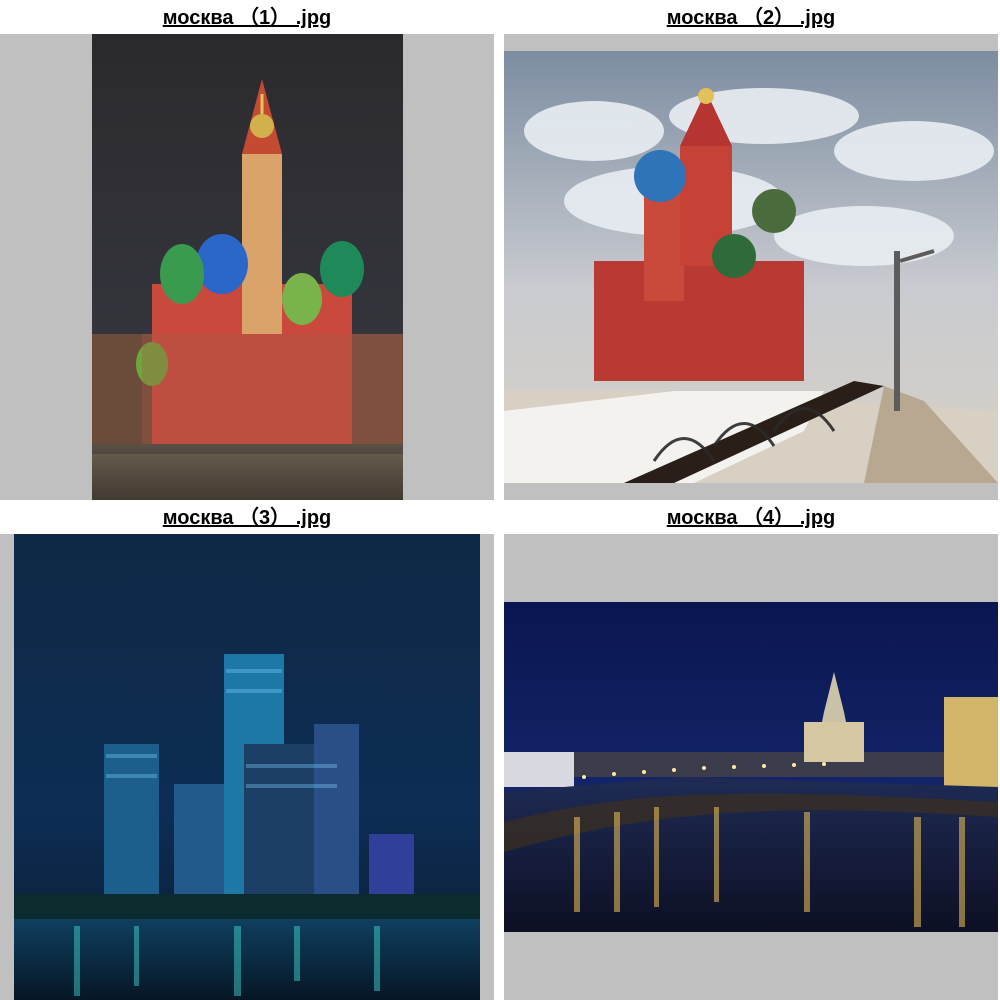 Image resolution: width=1000 pixels, height=1000 pixels. Describe the element at coordinates (751, 518) in the screenshot. I see `image-caption-link: москва （4） .jpg` at that location.